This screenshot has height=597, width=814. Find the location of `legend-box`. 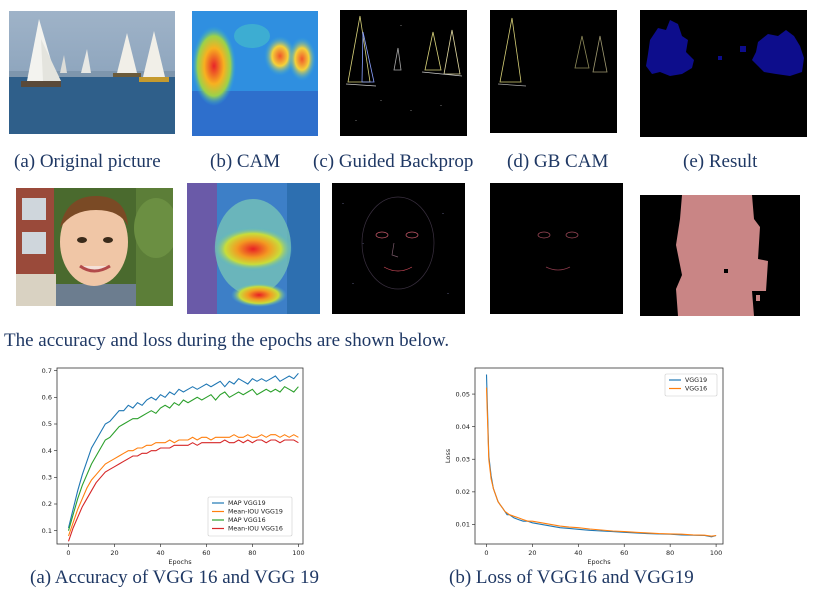

legend-box is located at coordinates (250, 516).